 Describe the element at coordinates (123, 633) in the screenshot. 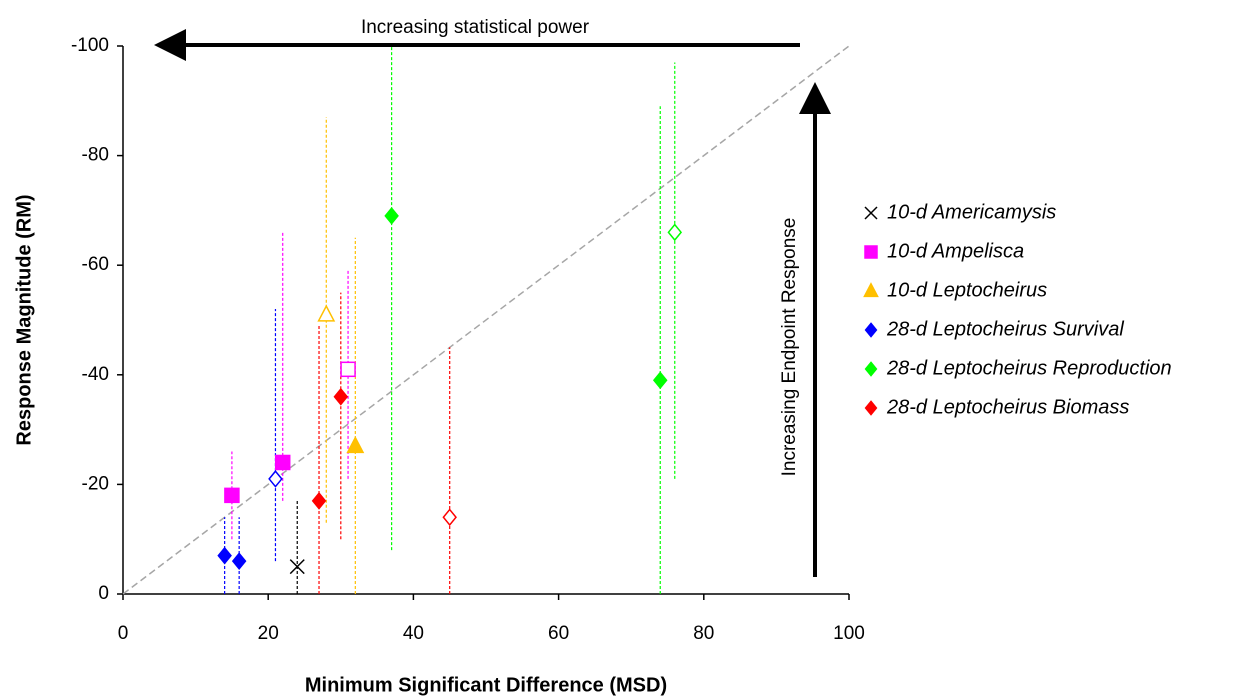

I see `x-tick-label: 0` at that location.